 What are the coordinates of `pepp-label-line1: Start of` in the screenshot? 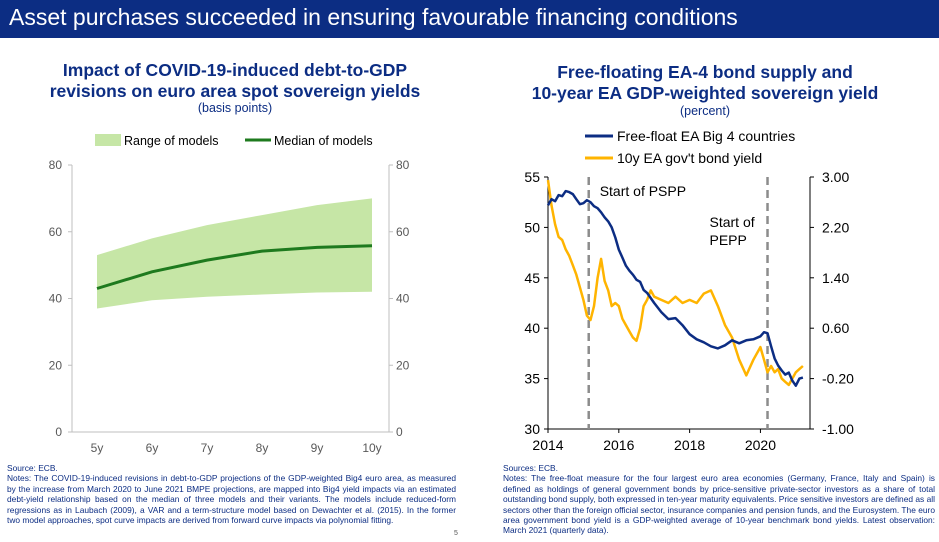 It's located at (732, 222).